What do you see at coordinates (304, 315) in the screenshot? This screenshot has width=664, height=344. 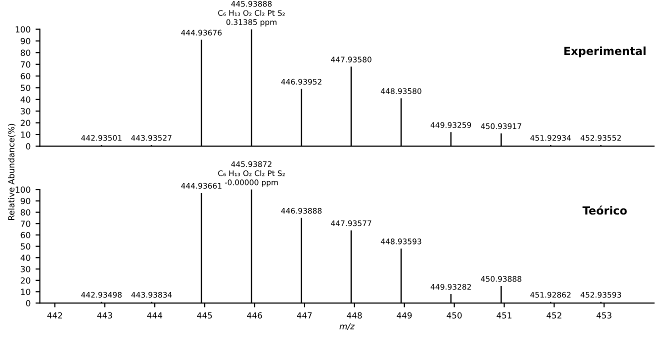 I see `x-tick-label: 447` at bounding box center [304, 315].